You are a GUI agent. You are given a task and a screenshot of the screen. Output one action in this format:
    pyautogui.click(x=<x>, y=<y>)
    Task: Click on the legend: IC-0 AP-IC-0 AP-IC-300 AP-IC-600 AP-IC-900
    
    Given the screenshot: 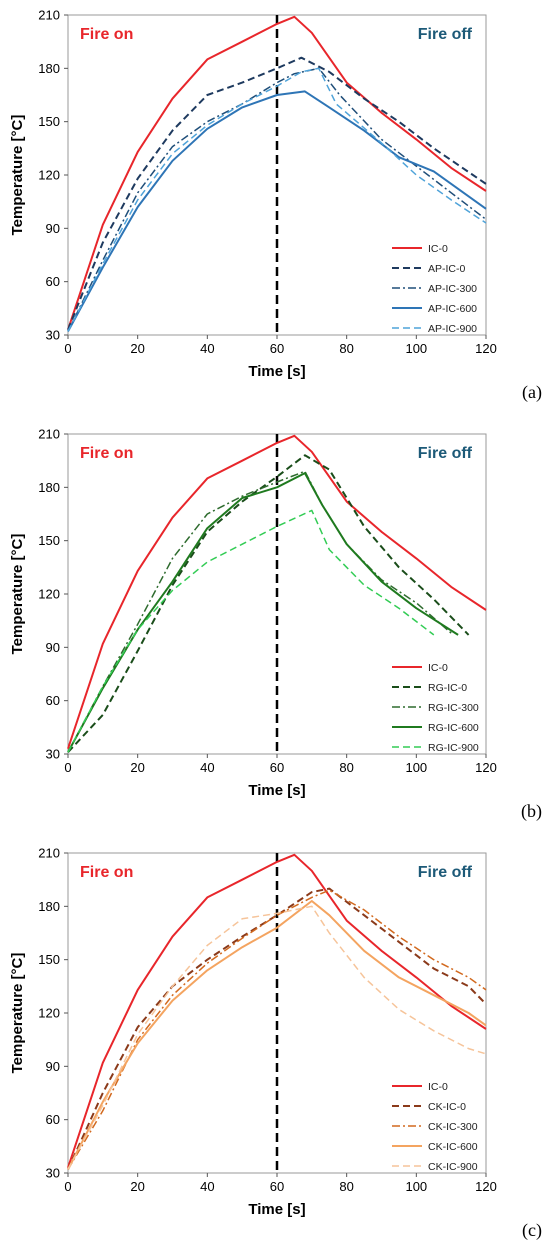 What is the action you would take?
    pyautogui.click(x=434, y=289)
    